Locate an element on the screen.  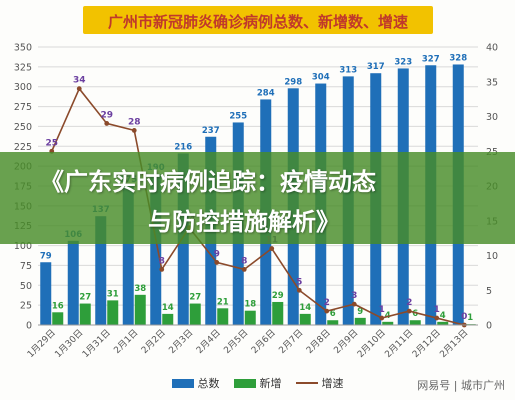
data-label-total: 317 is located at coordinates (376, 67).